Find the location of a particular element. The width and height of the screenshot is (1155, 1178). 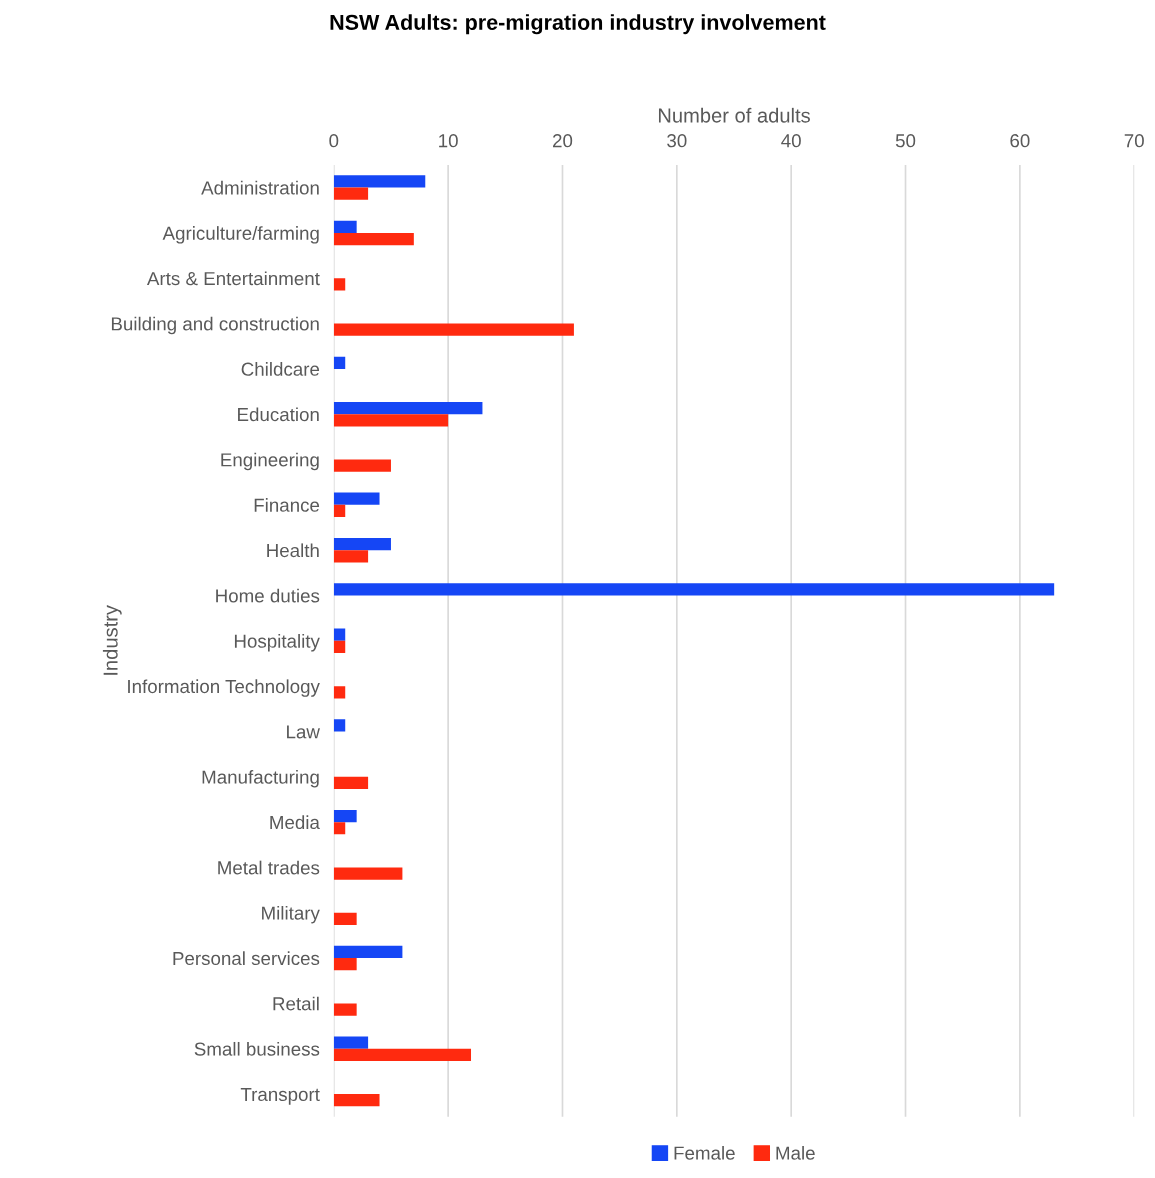

y-tick-label: Education is located at coordinates (278, 414).